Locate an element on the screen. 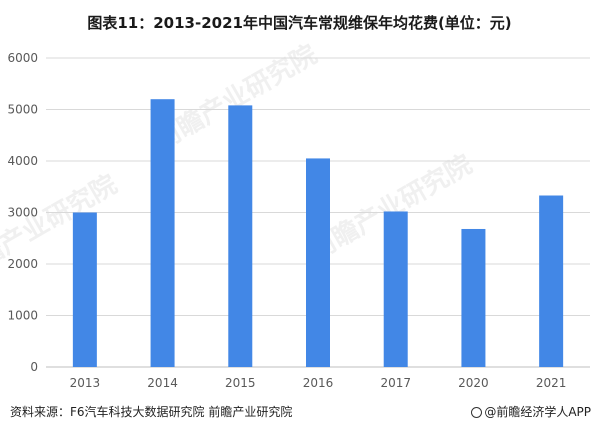 The image size is (599, 431). x-axis-ticks: 2013 2014 2015 2016 2017 2020 2021 is located at coordinates (318, 383).